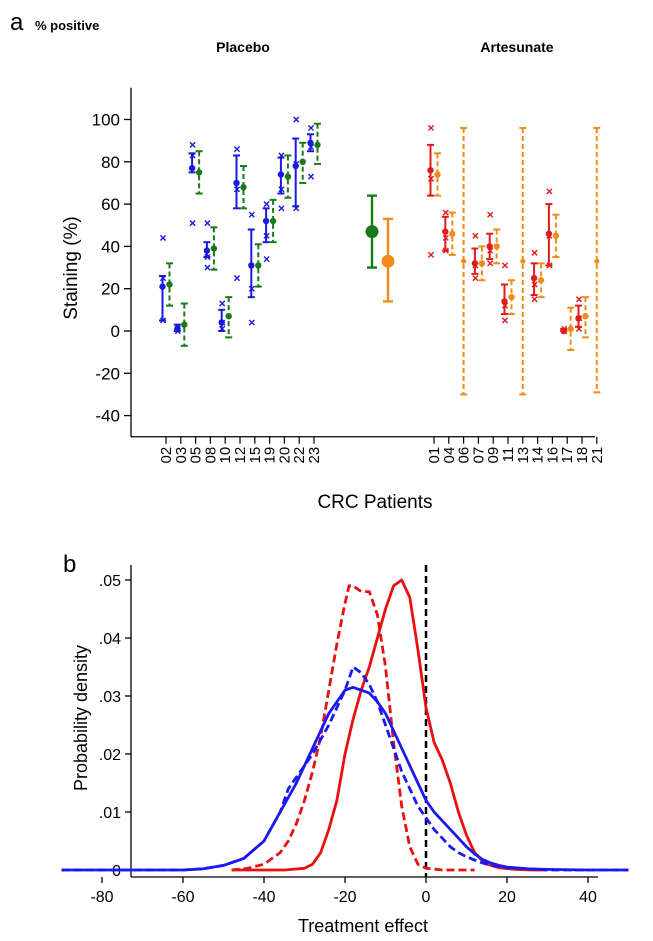 The image size is (653, 941). What do you see at coordinates (71, 268) in the screenshot?
I see `panel-a-ylabel: Staining (%)` at bounding box center [71, 268].